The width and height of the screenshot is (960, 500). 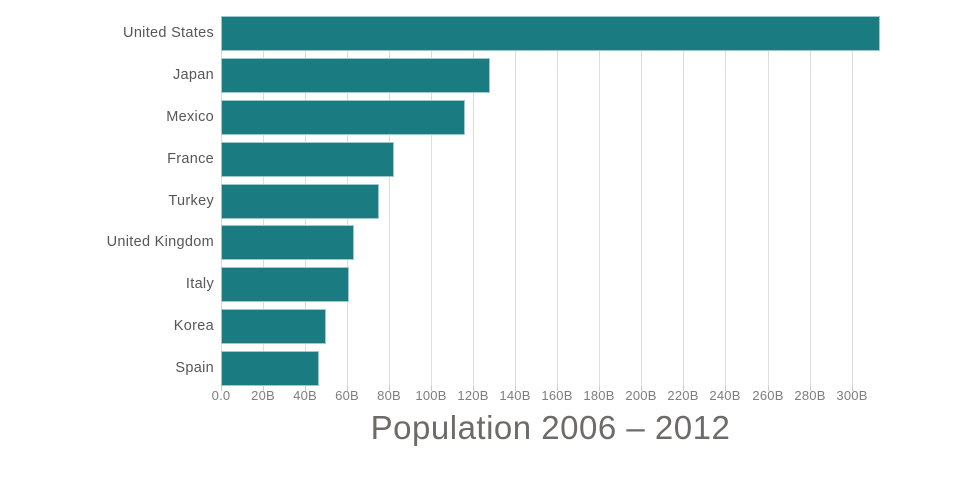 I want to click on bar-italy, so click(x=285, y=284).